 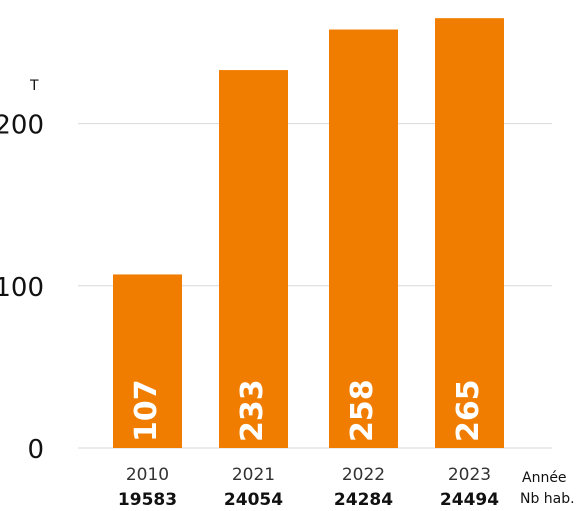 What do you see at coordinates (469, 475) in the screenshot?
I see `x-tick-label: 2023` at bounding box center [469, 475].